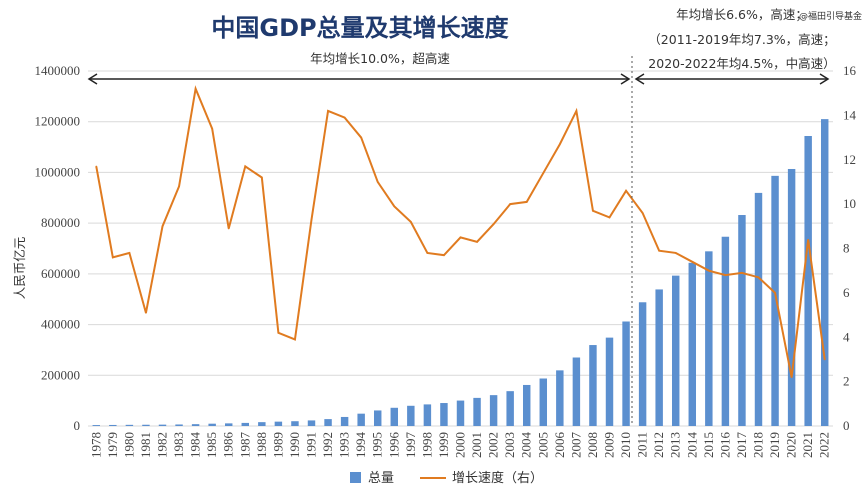  I want to click on bar-1978, so click(96, 425).